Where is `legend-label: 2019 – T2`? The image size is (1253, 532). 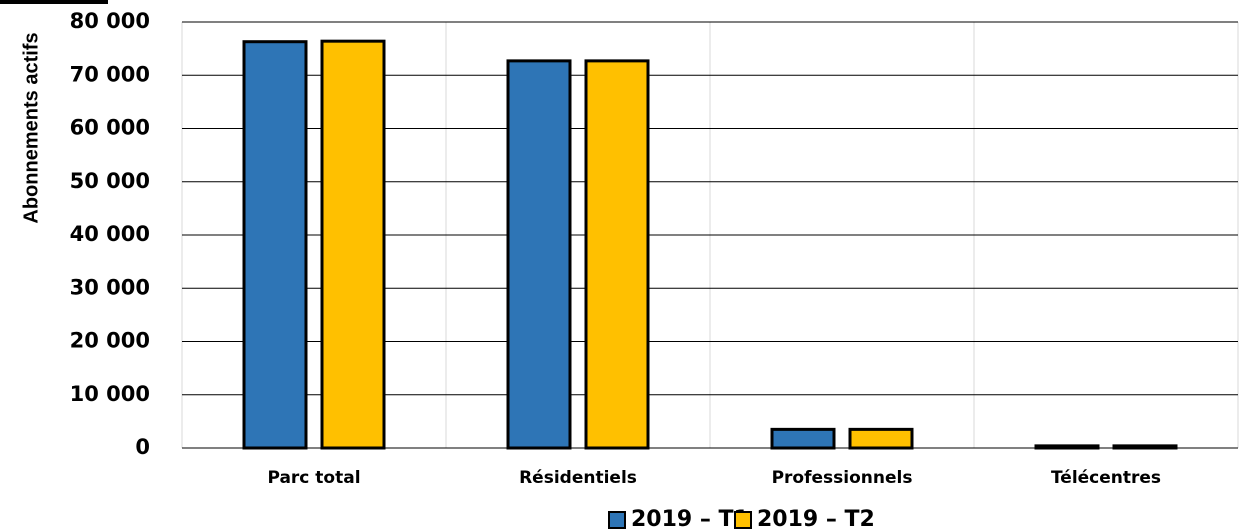
legend-label: 2019 – T2 is located at coordinates (816, 519).